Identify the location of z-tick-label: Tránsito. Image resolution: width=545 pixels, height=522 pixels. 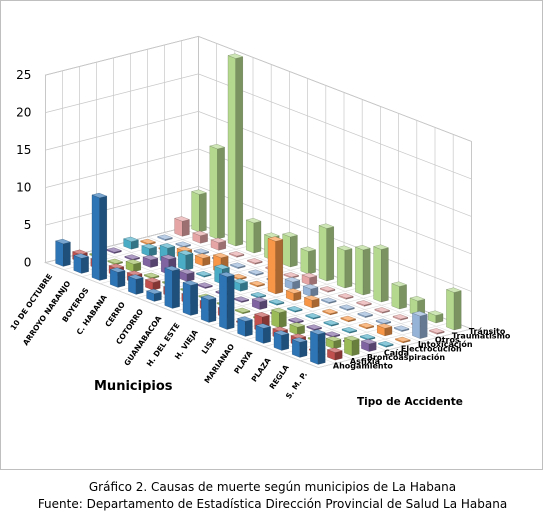
(487, 331).